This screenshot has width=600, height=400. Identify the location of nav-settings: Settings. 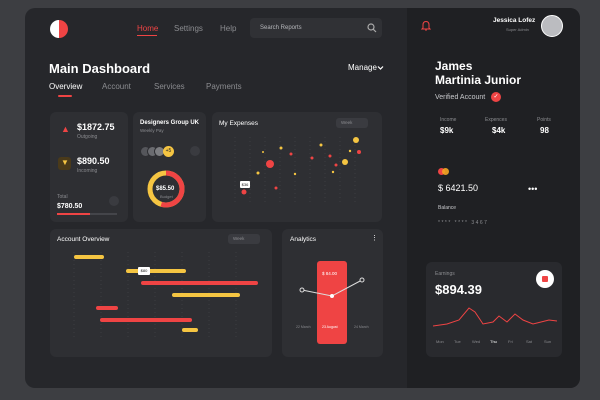
(188, 28).